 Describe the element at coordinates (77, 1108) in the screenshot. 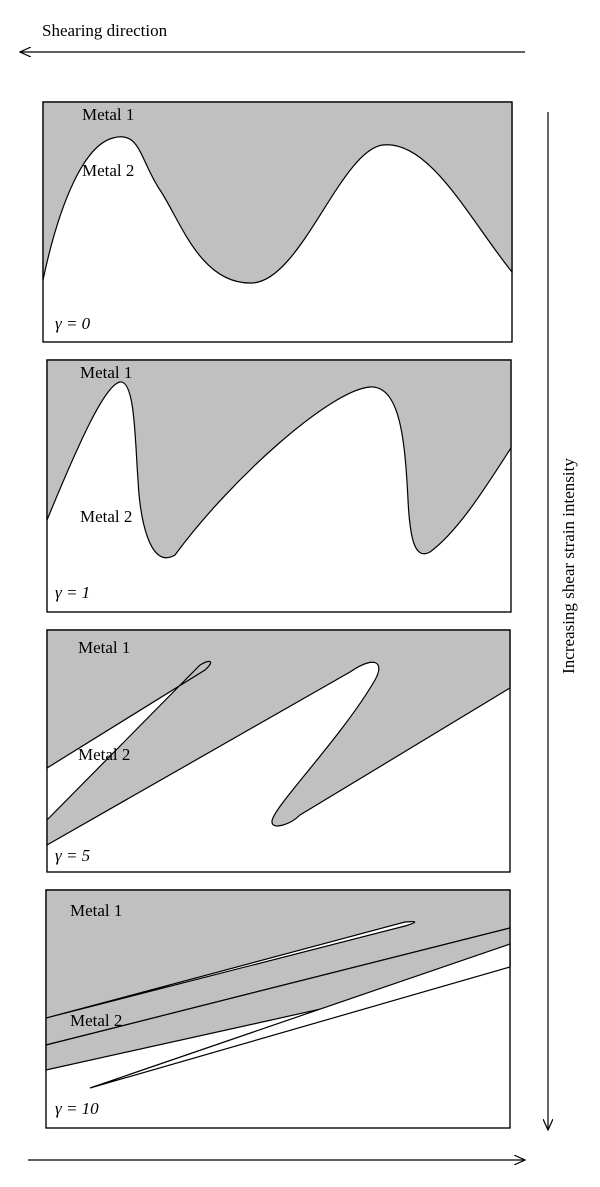

I see `strain-value: γ = 10` at that location.